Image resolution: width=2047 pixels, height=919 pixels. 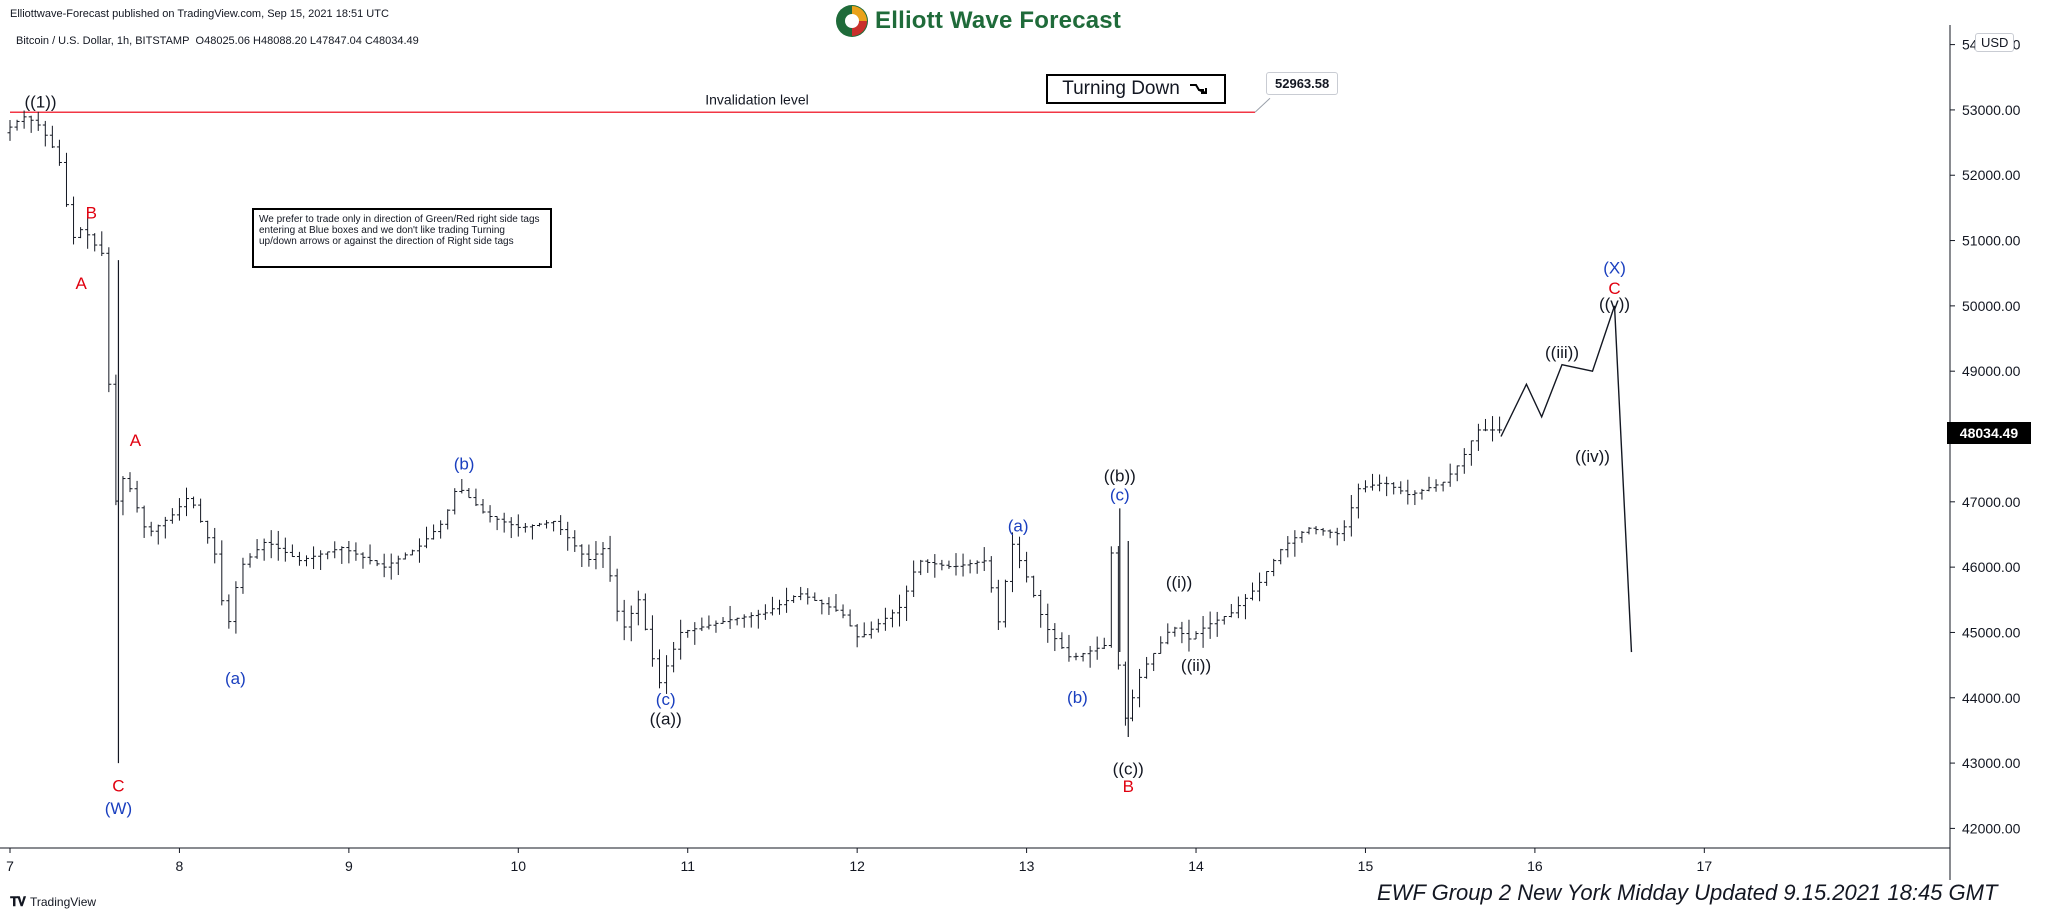 I want to click on price-tick-label: 49000.00, so click(x=1991, y=371).